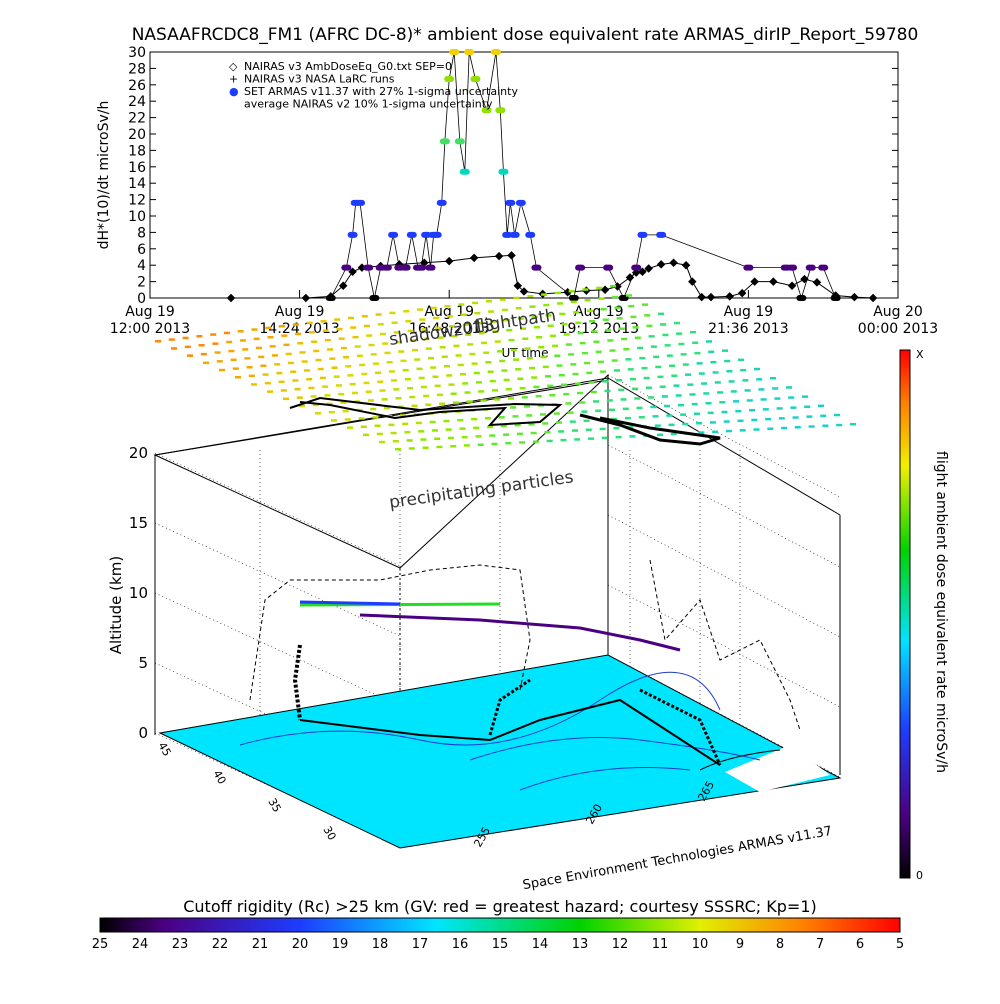 The width and height of the screenshot is (1000, 1004). What do you see at coordinates (180, 944) in the screenshot?
I see `cutoff-tick-label: 23` at bounding box center [180, 944].